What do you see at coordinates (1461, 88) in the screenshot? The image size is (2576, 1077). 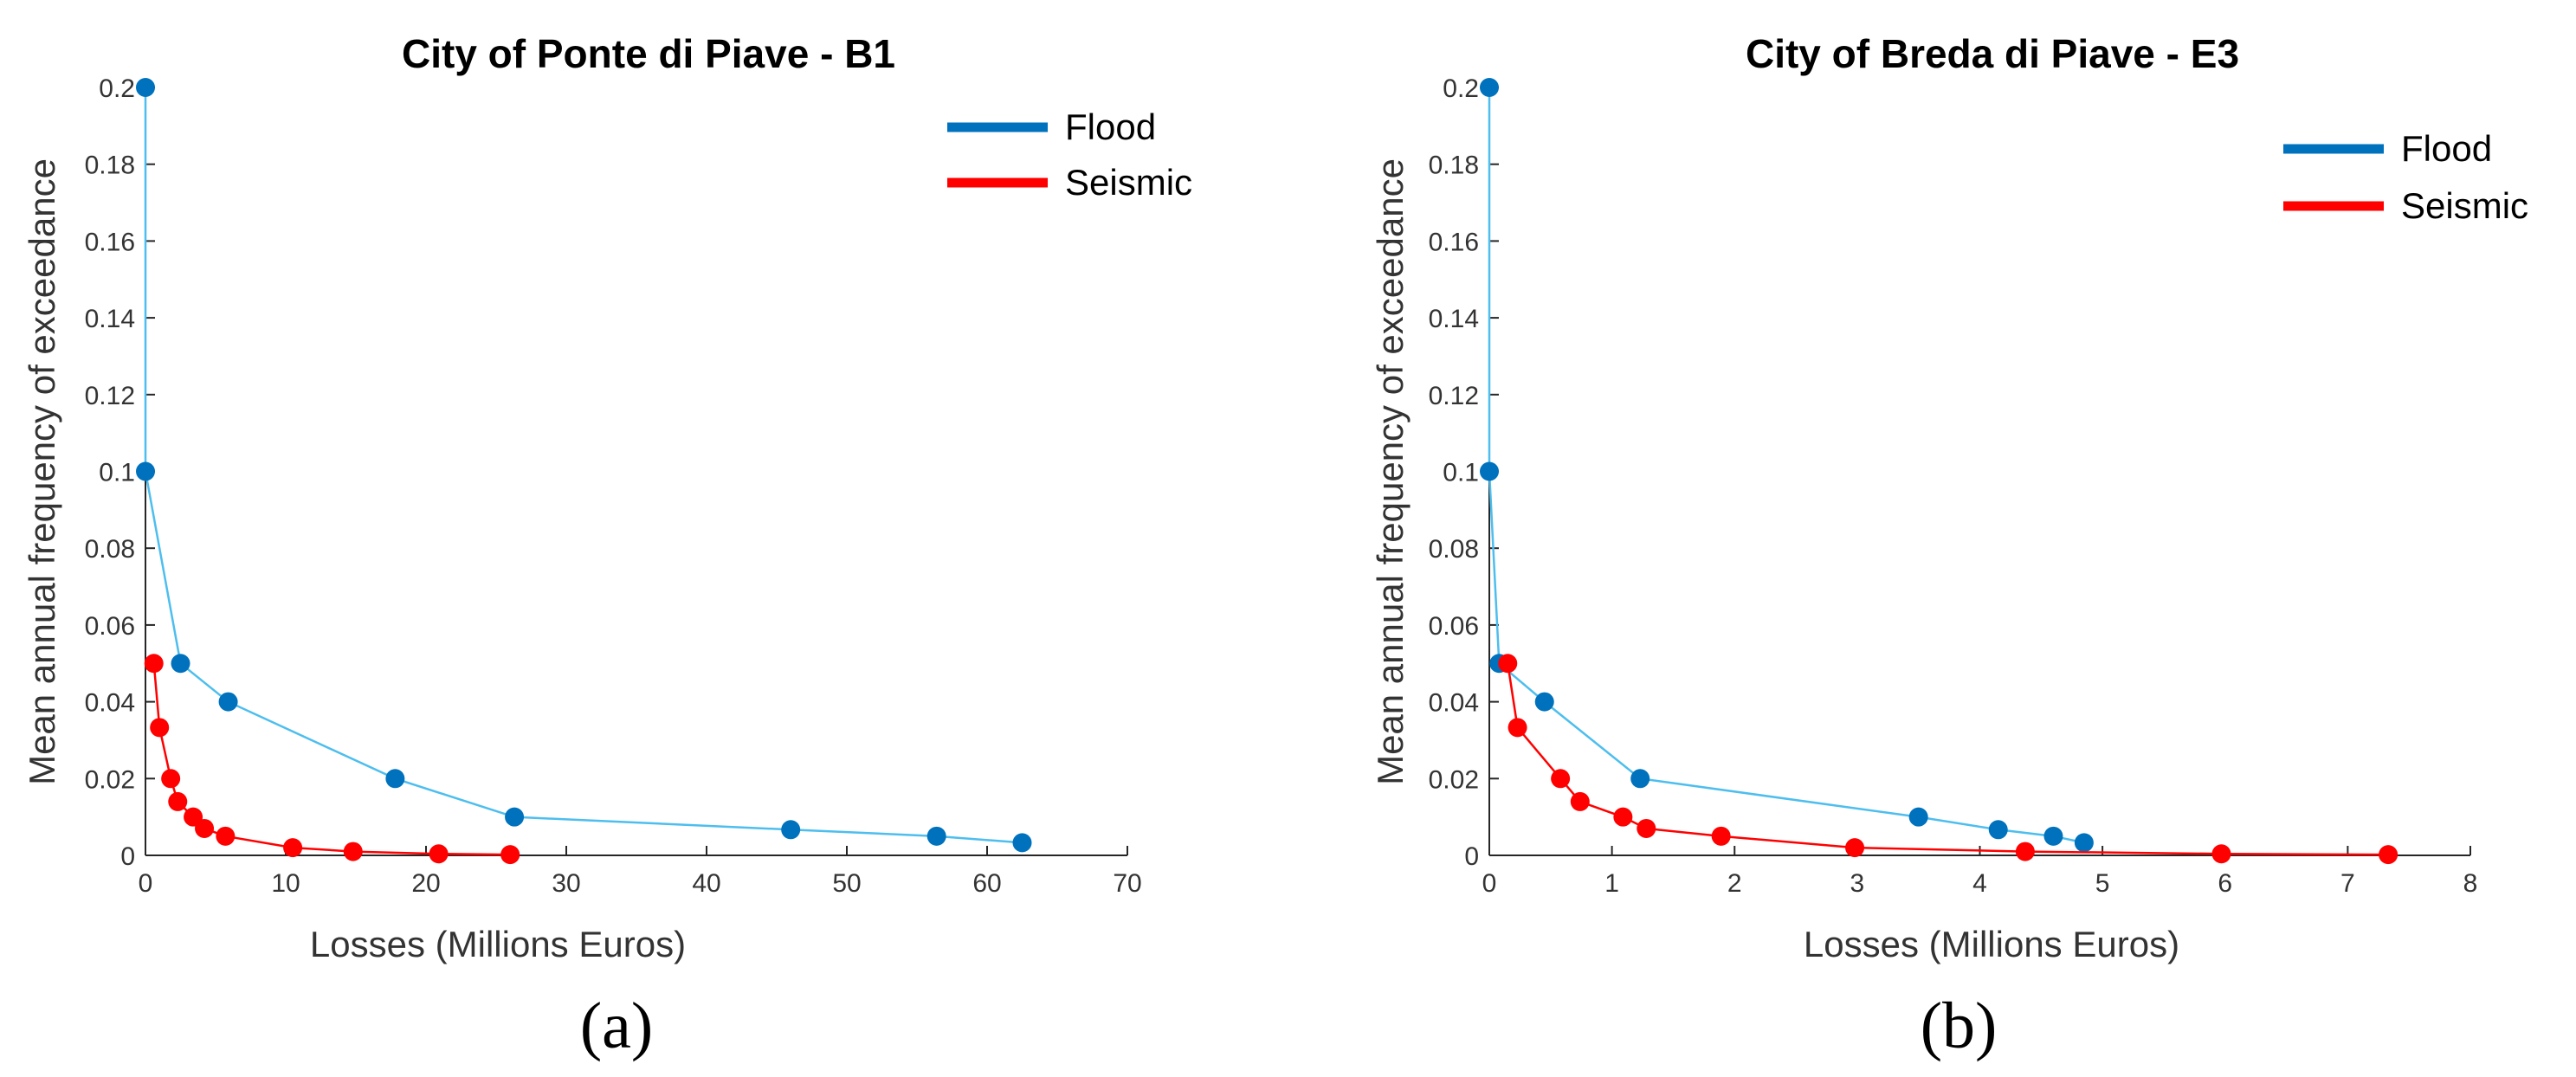 I see `chart-b-y-tick-label: 0.2` at bounding box center [1461, 88].